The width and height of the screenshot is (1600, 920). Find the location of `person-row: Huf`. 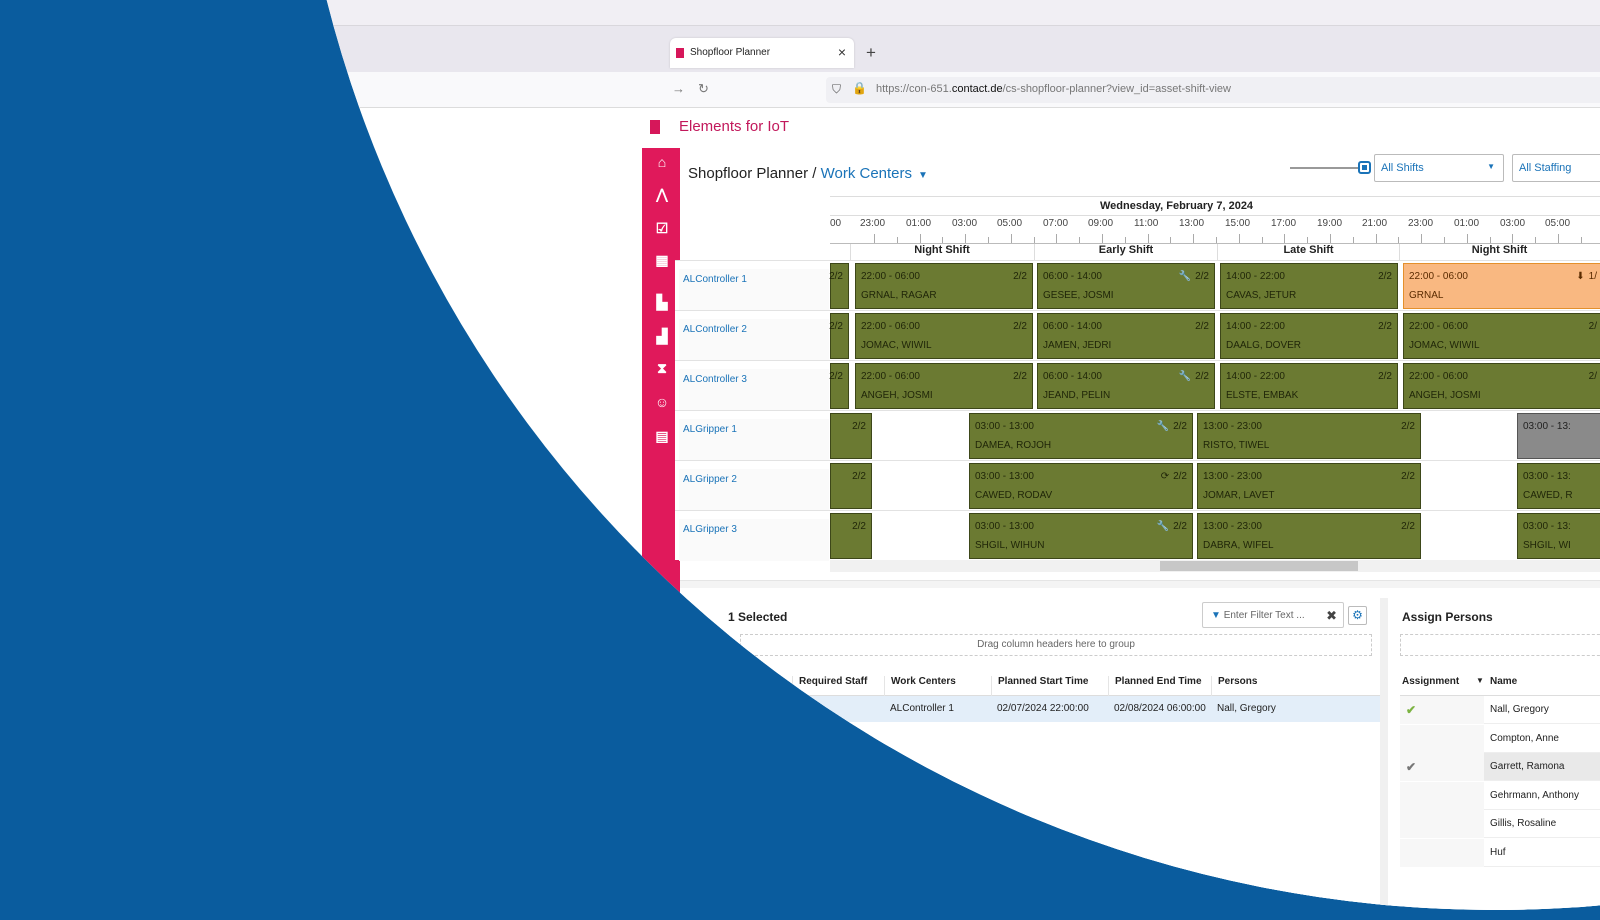

person-row: Huf is located at coordinates (1500, 852).